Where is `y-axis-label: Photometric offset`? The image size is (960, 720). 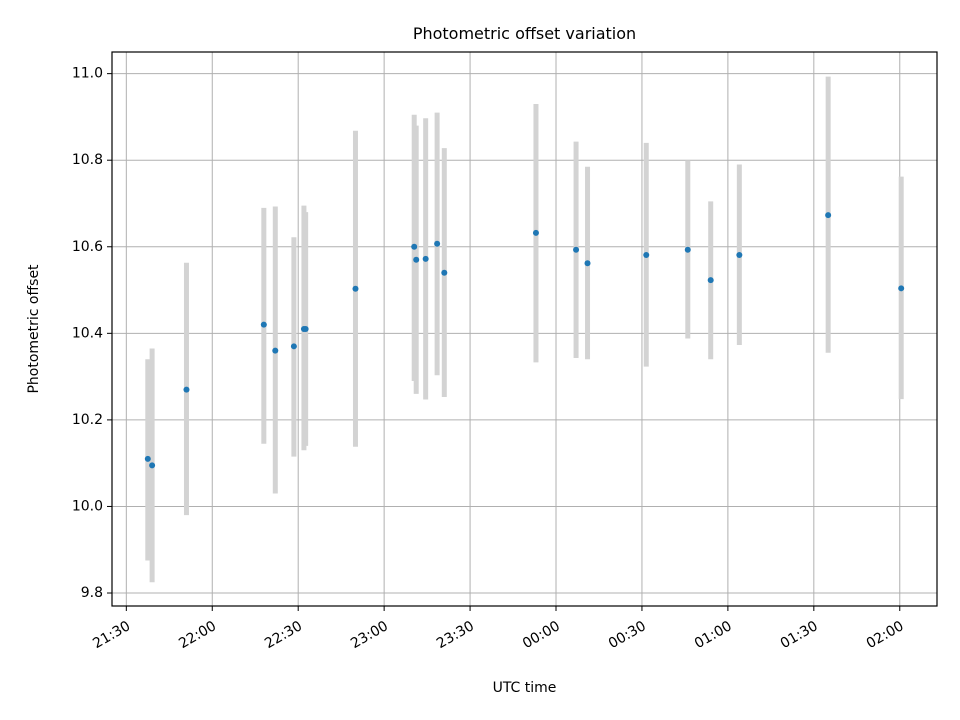
y-axis-label: Photometric offset is located at coordinates (34, 329).